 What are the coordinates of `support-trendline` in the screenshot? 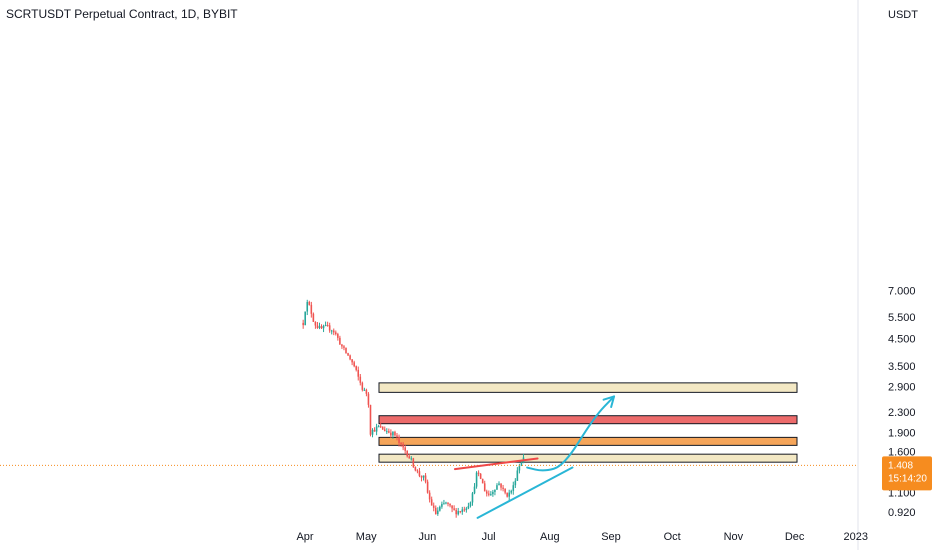 It's located at (525, 492).